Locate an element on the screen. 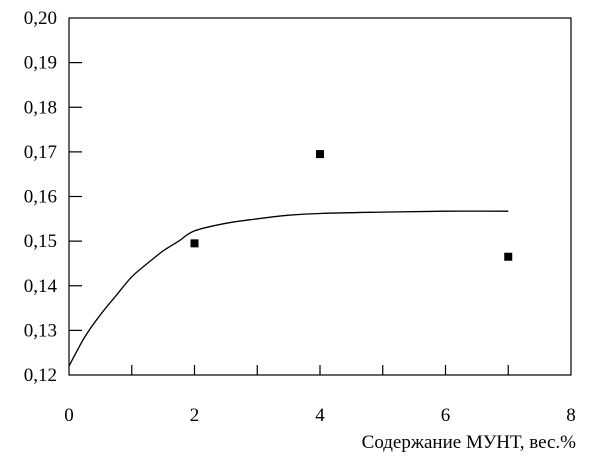  data-points is located at coordinates (351, 205).